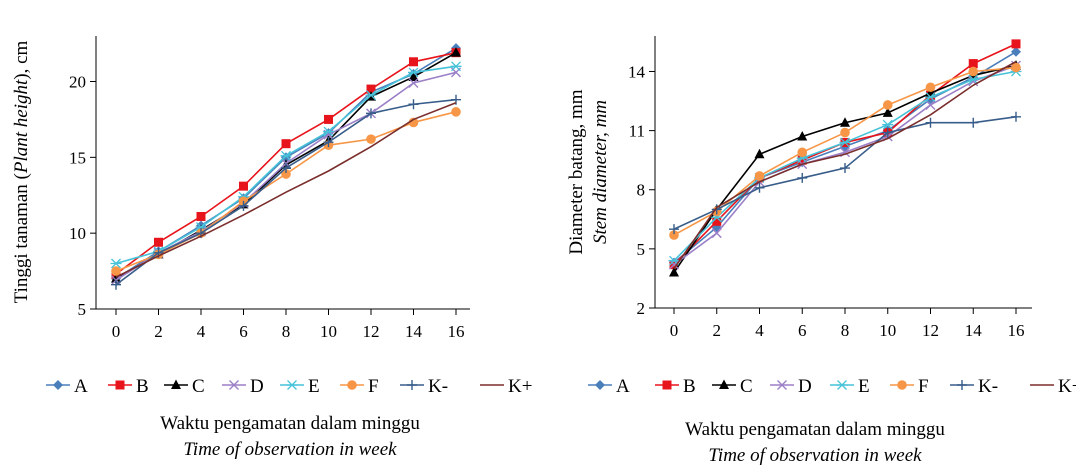 This screenshot has width=1076, height=469. I want to click on legend-item-A: A, so click(609, 386).